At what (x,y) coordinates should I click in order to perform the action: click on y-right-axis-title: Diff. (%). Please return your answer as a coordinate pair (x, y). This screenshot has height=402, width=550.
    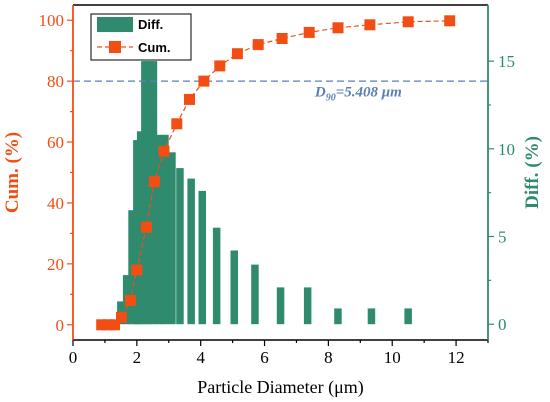
    Looking at the image, I should click on (532, 172).